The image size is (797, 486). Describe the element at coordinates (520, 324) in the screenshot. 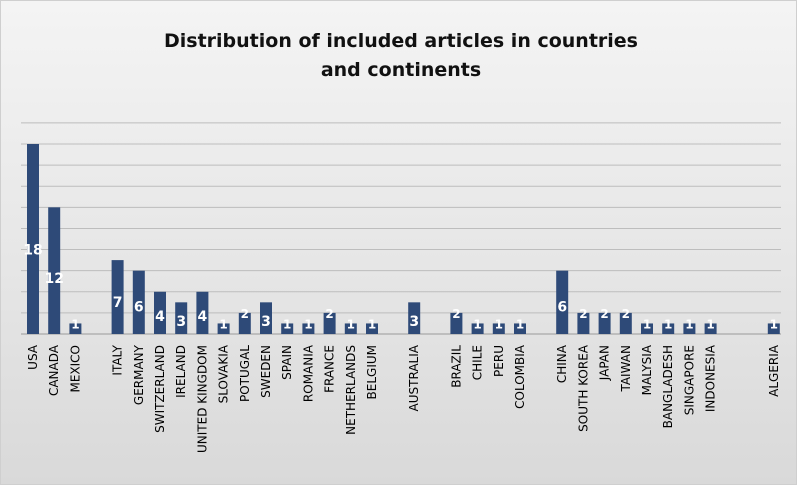

I see `data-label-colombia: 1` at that location.